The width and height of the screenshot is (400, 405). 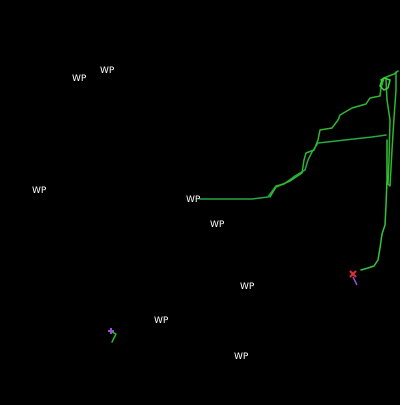 What do you see at coordinates (355, 281) in the screenshot?
I see `purple-tail-line` at bounding box center [355, 281].